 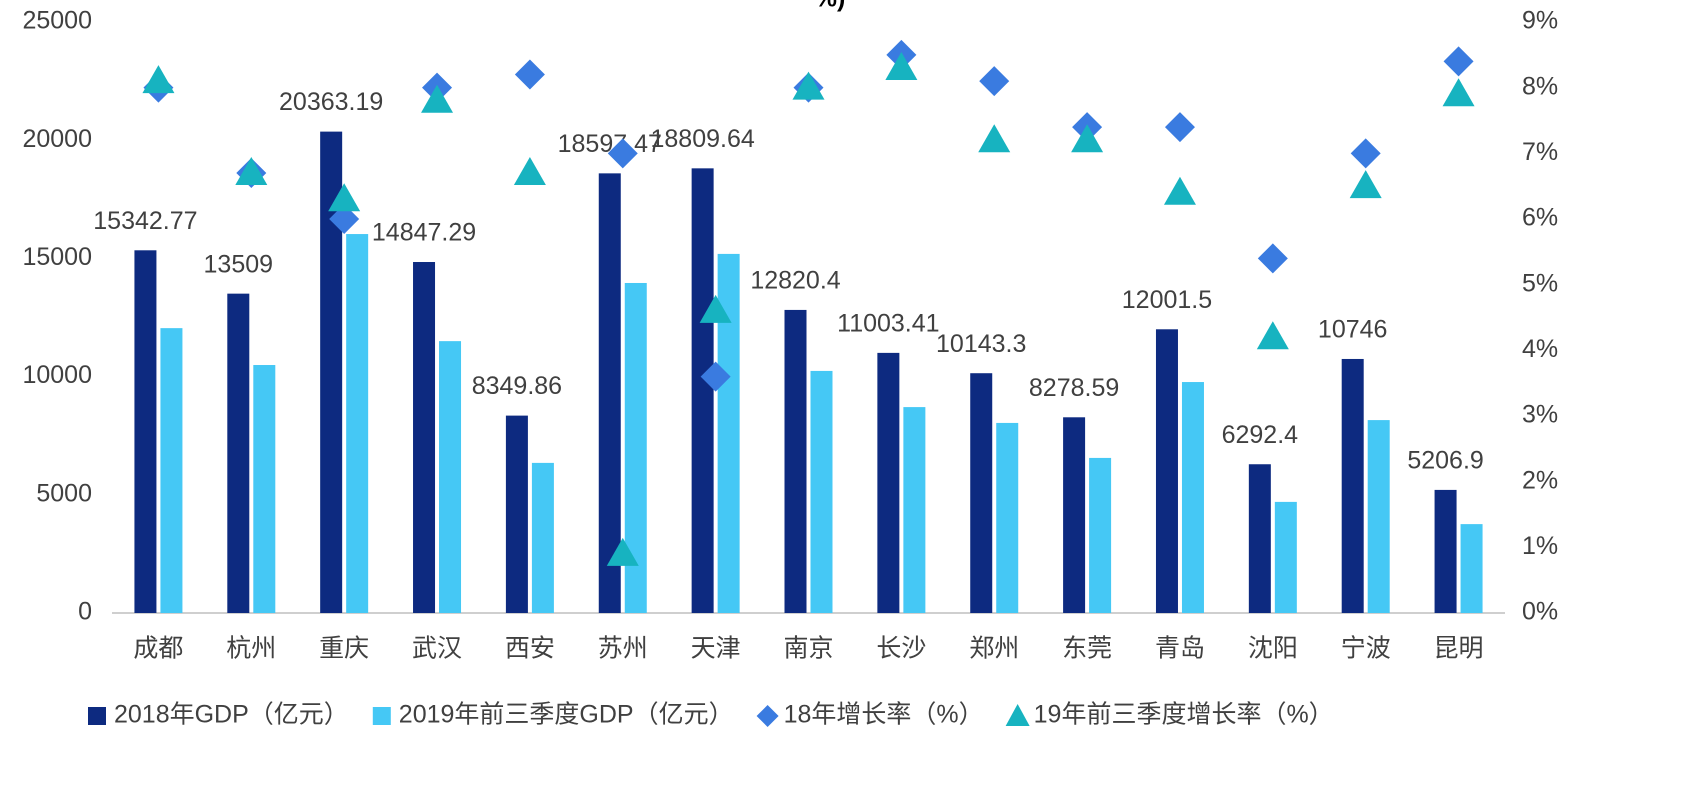 What do you see at coordinates (251, 649) in the screenshot?
I see `x-tick-label: 杭州` at bounding box center [251, 649].